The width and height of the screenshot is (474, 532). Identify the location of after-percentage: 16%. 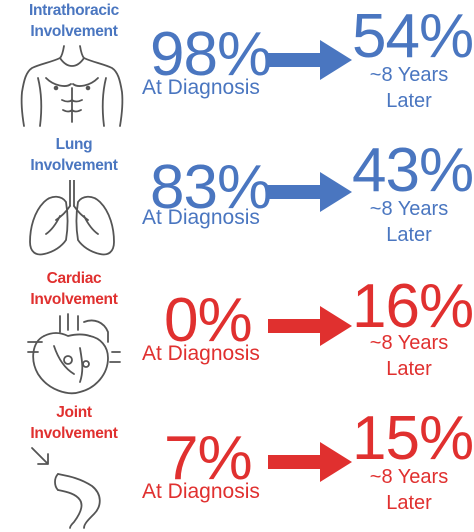
(413, 306).